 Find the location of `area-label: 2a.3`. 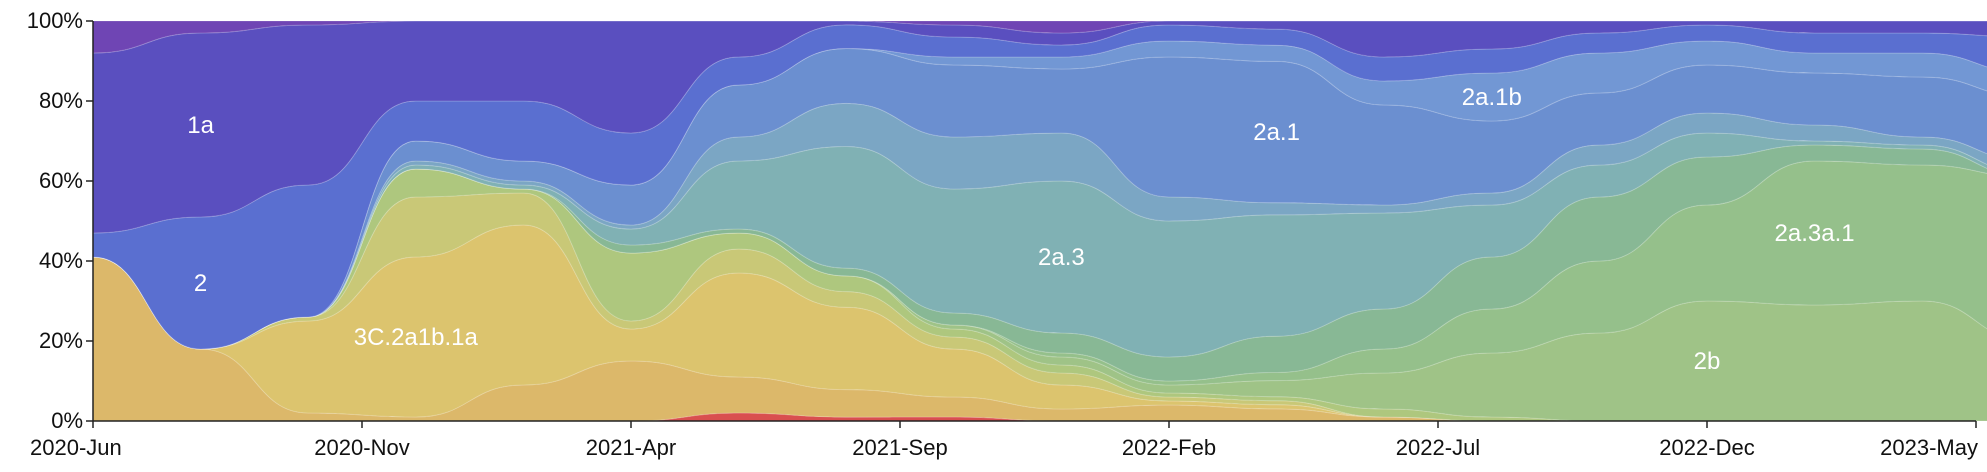

area-label: 2a.3 is located at coordinates (1061, 257).